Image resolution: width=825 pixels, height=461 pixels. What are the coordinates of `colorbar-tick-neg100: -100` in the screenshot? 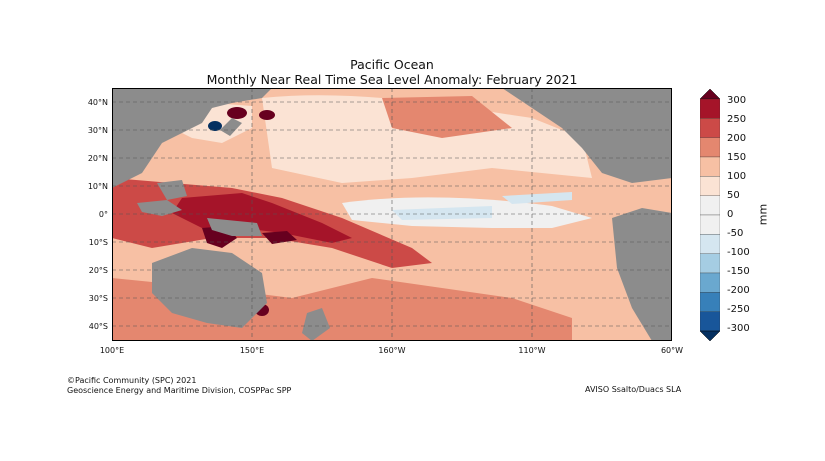 It's located at (738, 252).